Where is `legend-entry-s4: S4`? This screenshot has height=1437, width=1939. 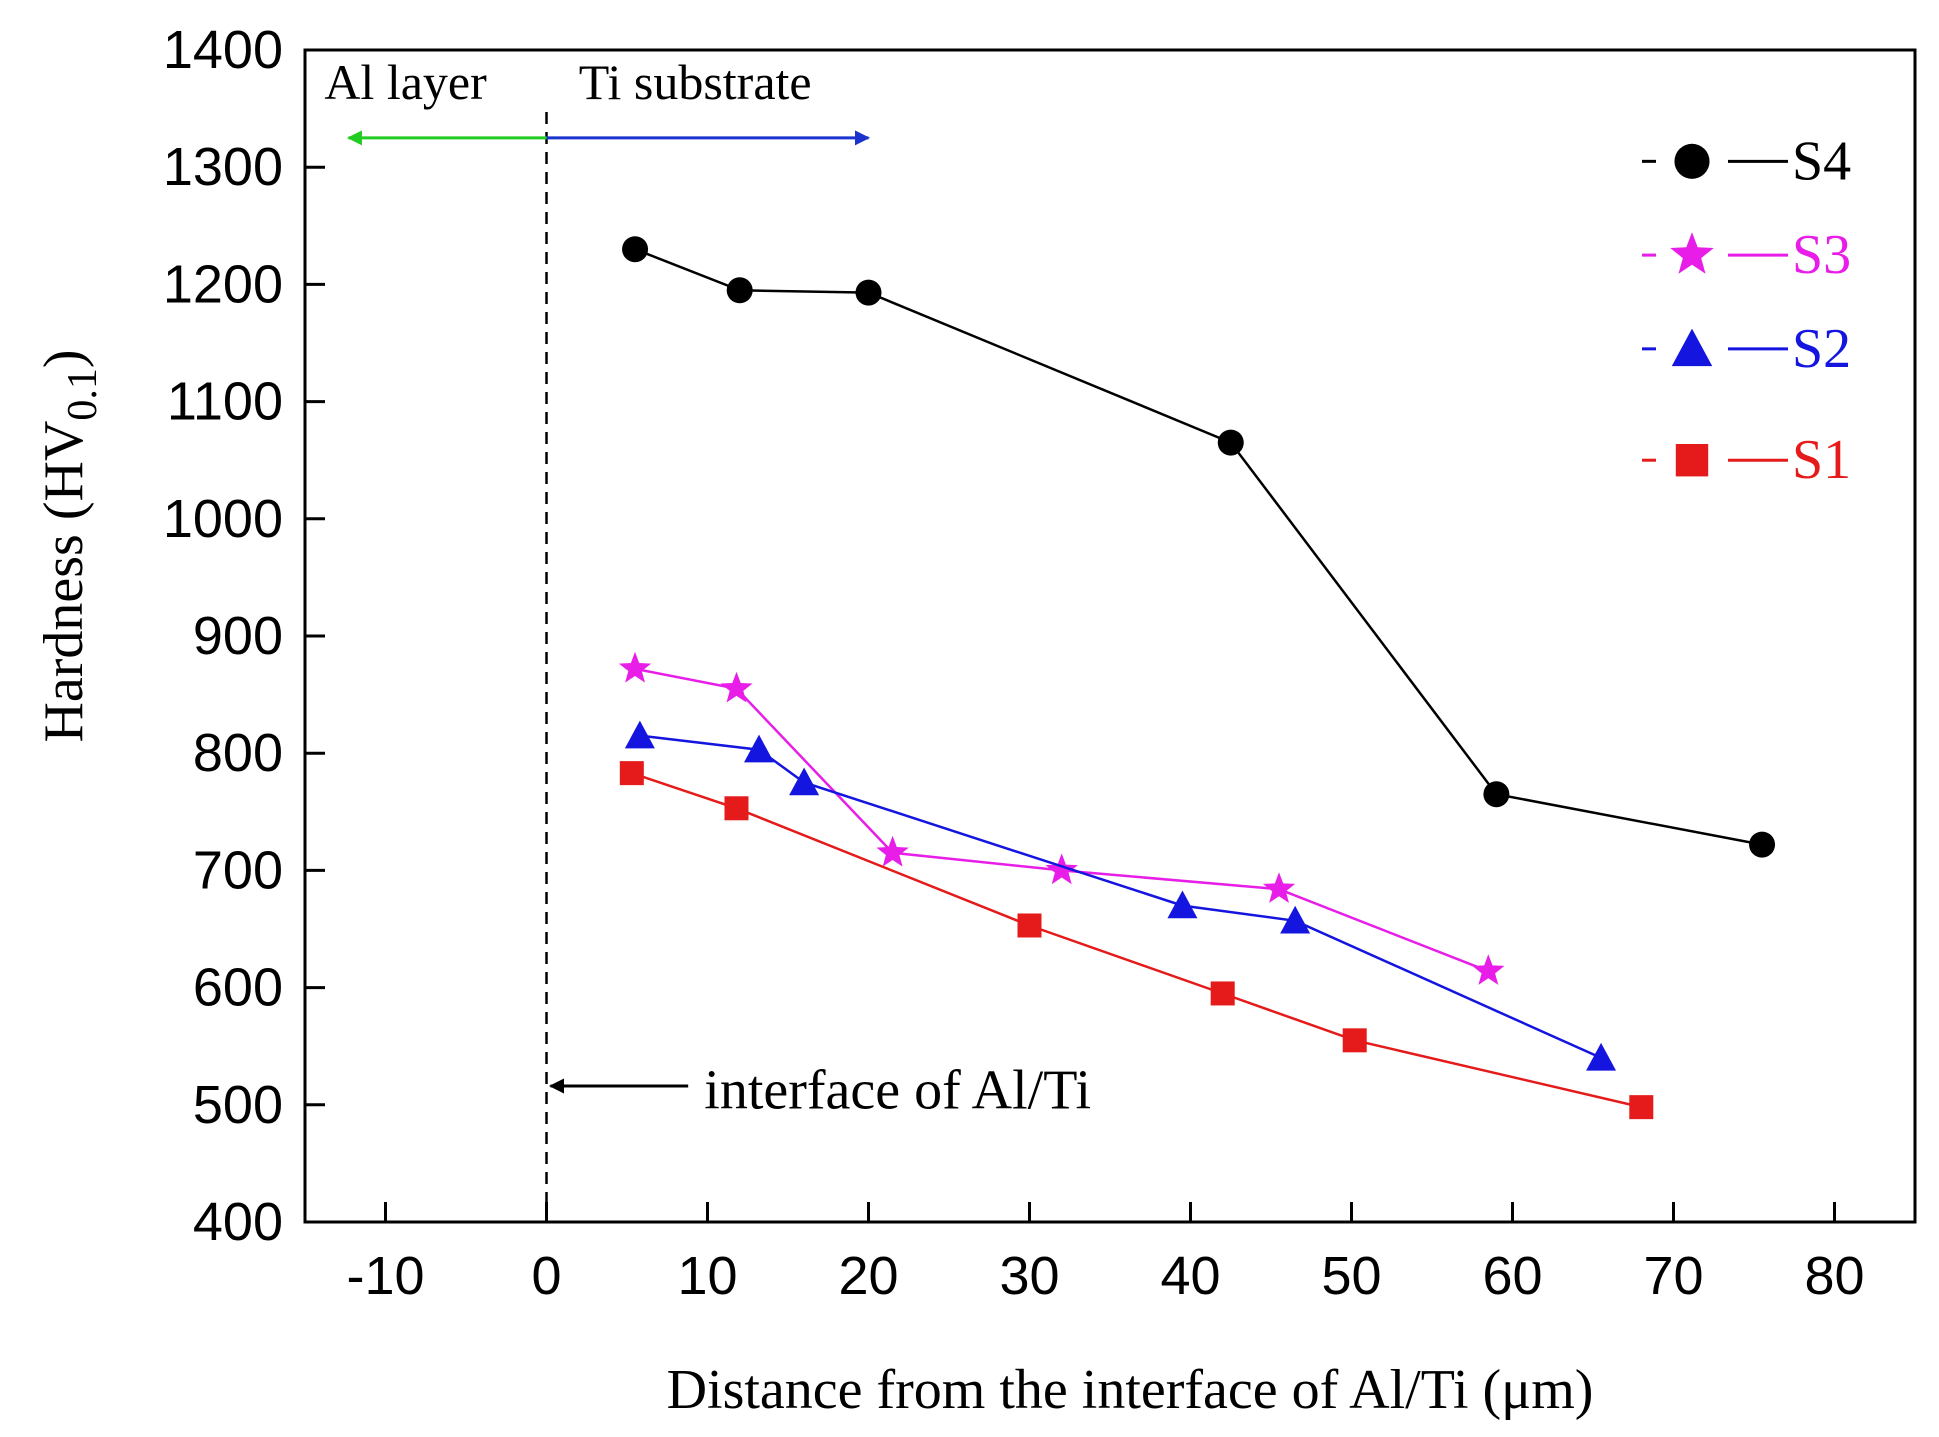 legend-entry-s4: S4 is located at coordinates (1746, 161).